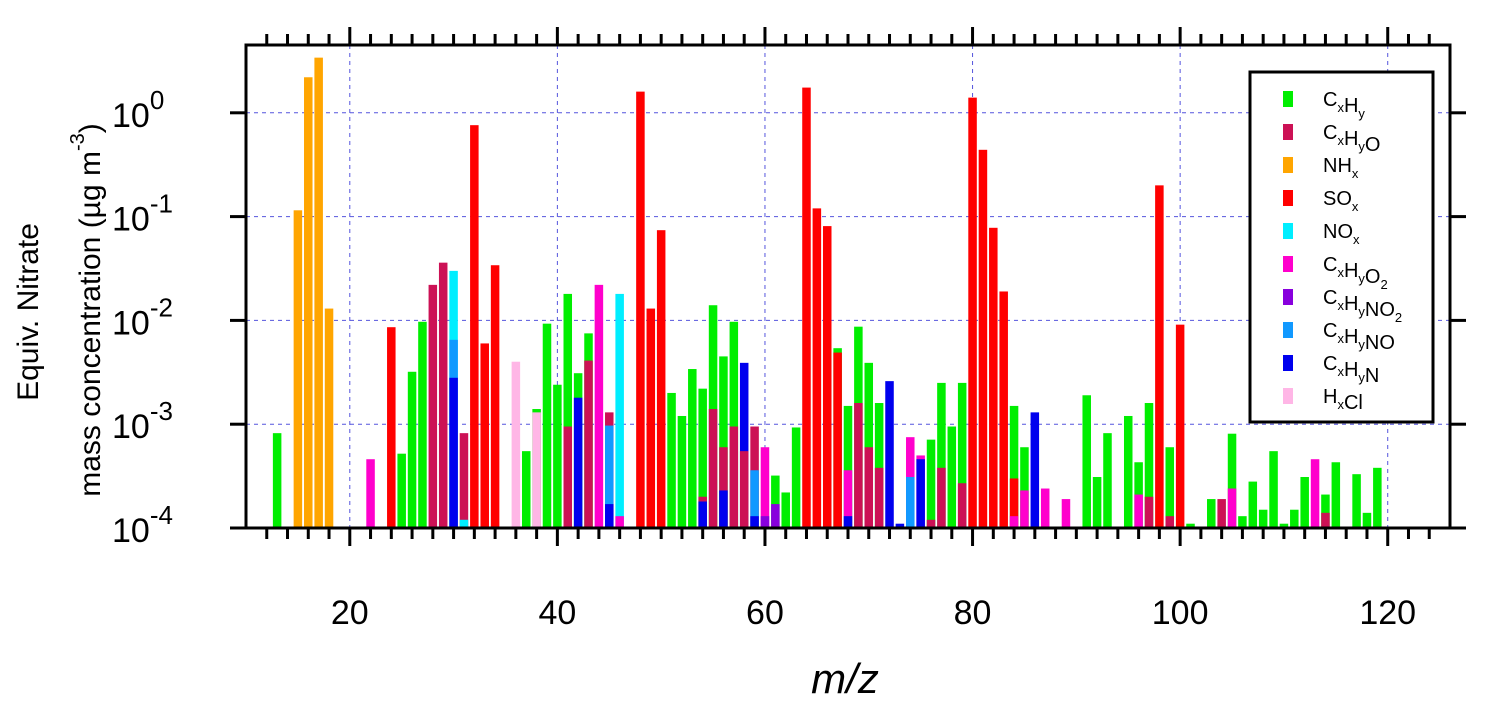  Describe the element at coordinates (1343, 400) in the screenshot. I see `legend-label-HxCl: HxCl` at that location.